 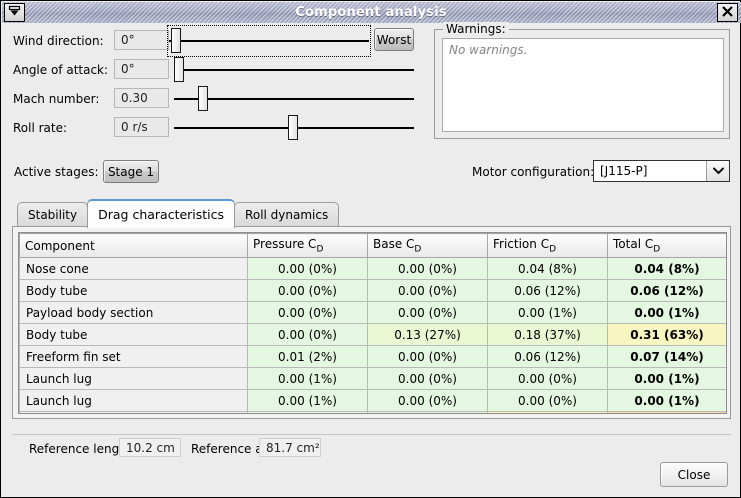 I want to click on column-header-component: Component, so click(x=133, y=246).